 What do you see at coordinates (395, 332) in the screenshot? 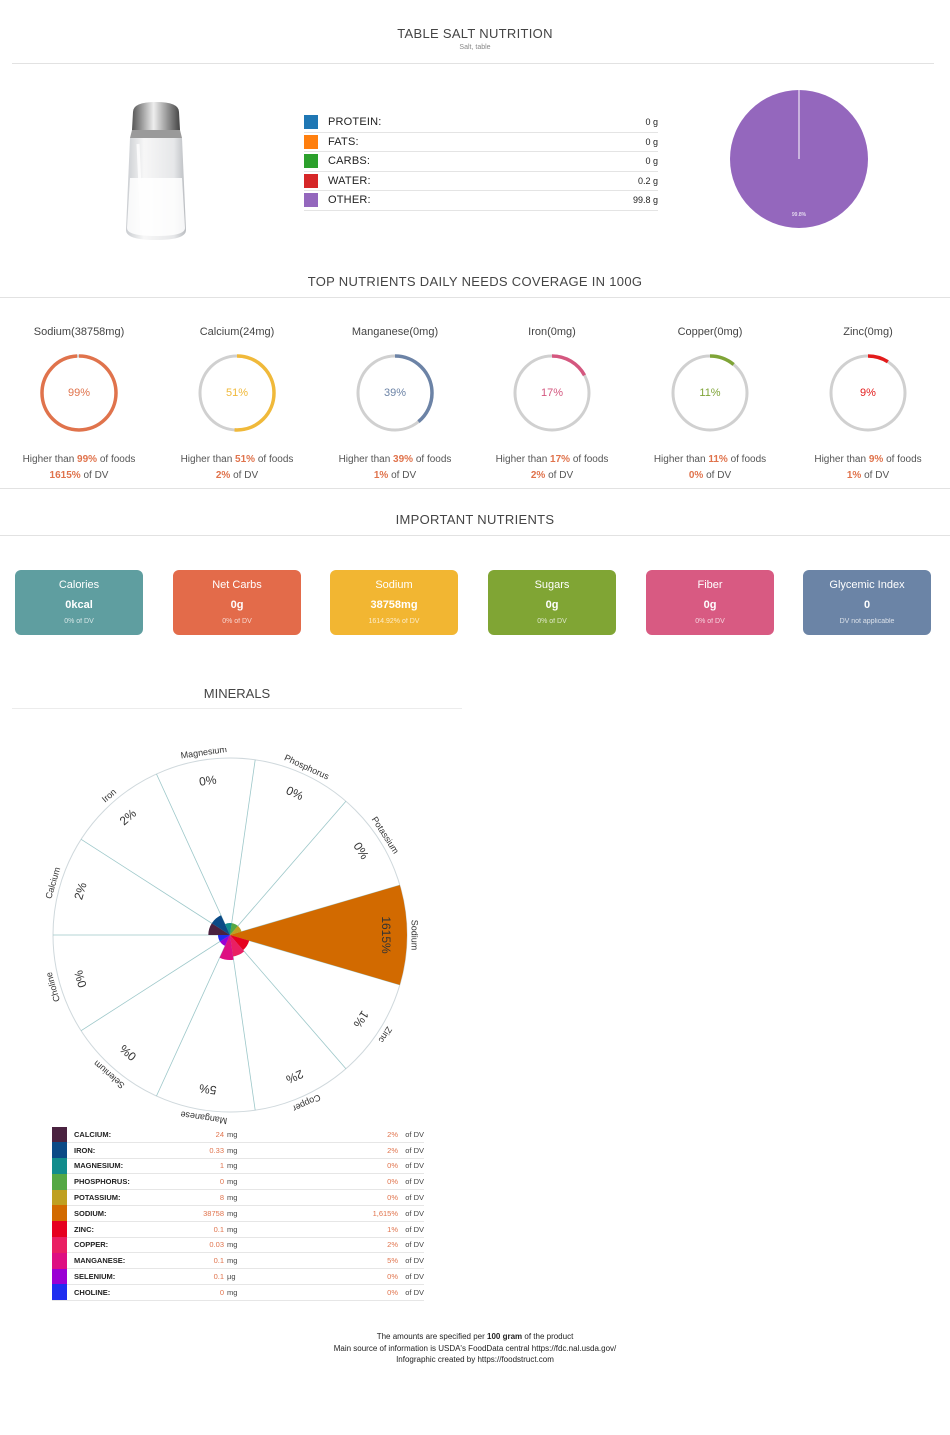
I see `coverage-nutrient-name: Manganese(0mg)` at bounding box center [395, 332].